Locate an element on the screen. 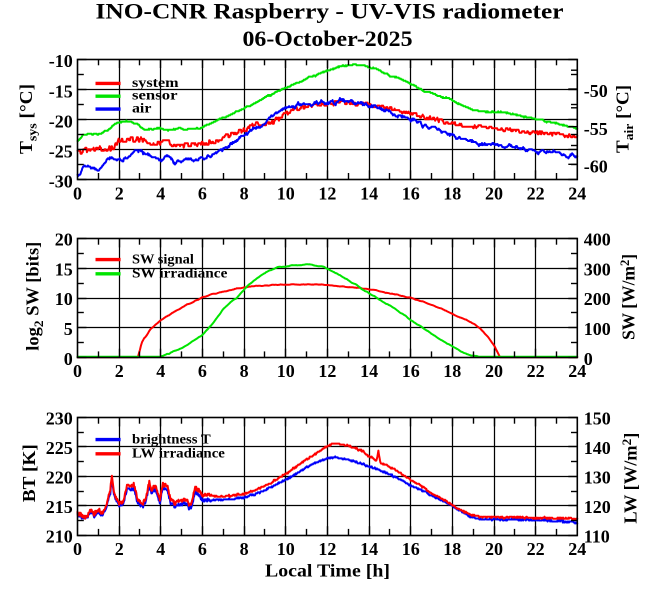 The height and width of the screenshot is (595, 660). svg-text: 215 is located at coordinates (59, 507).